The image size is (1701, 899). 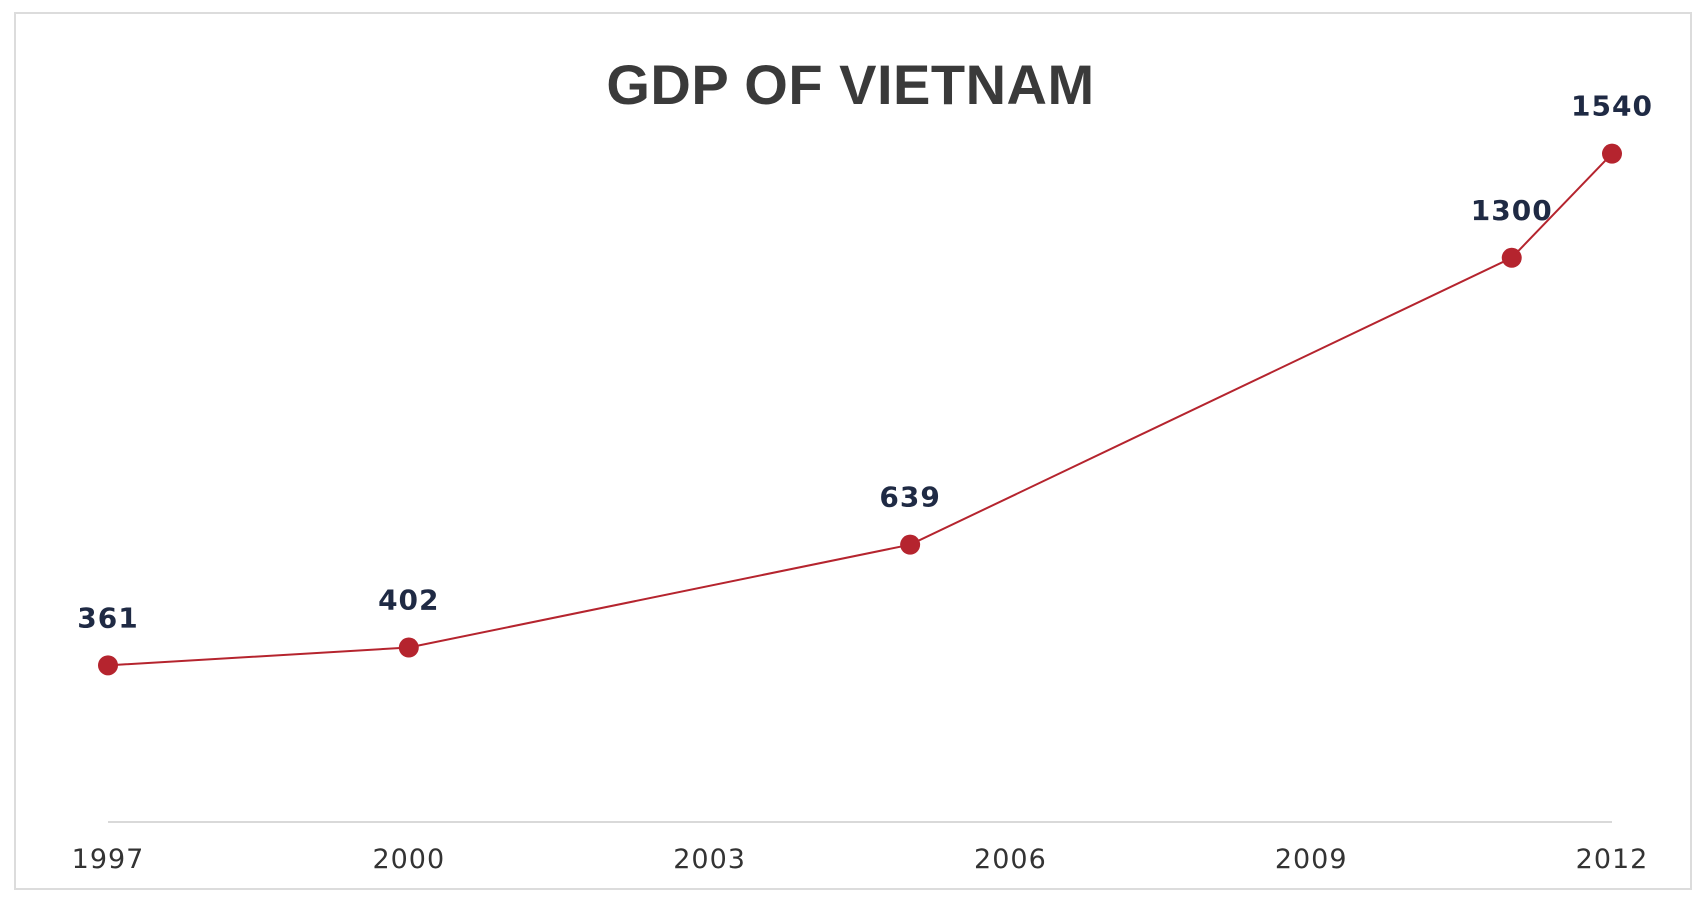 What do you see at coordinates (1010, 859) in the screenshot?
I see `x-tick-label: 2006` at bounding box center [1010, 859].